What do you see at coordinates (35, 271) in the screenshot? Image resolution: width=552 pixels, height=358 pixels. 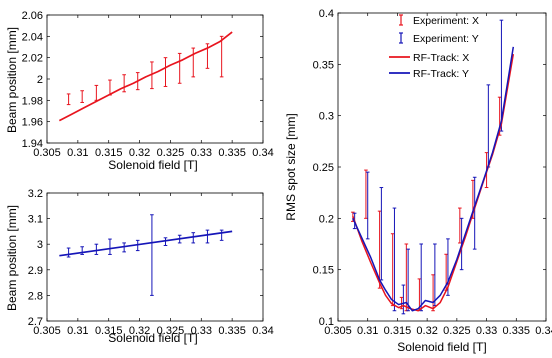 I see `y-tick-label: 2.9` at bounding box center [35, 271].